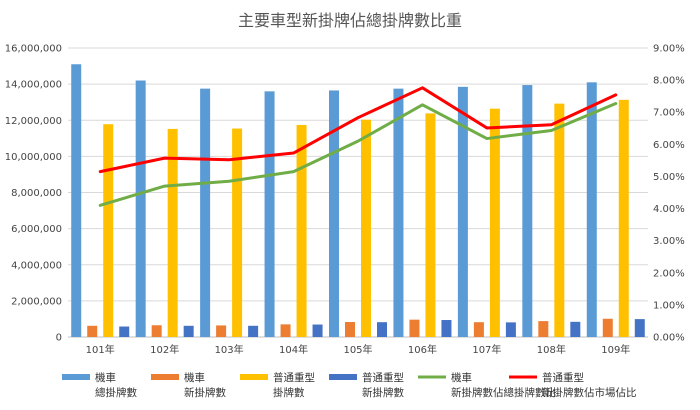 The width and height of the screenshot is (700, 410). What do you see at coordinates (422, 349) in the screenshot?
I see `x-tick-label: 106年` at bounding box center [422, 349].